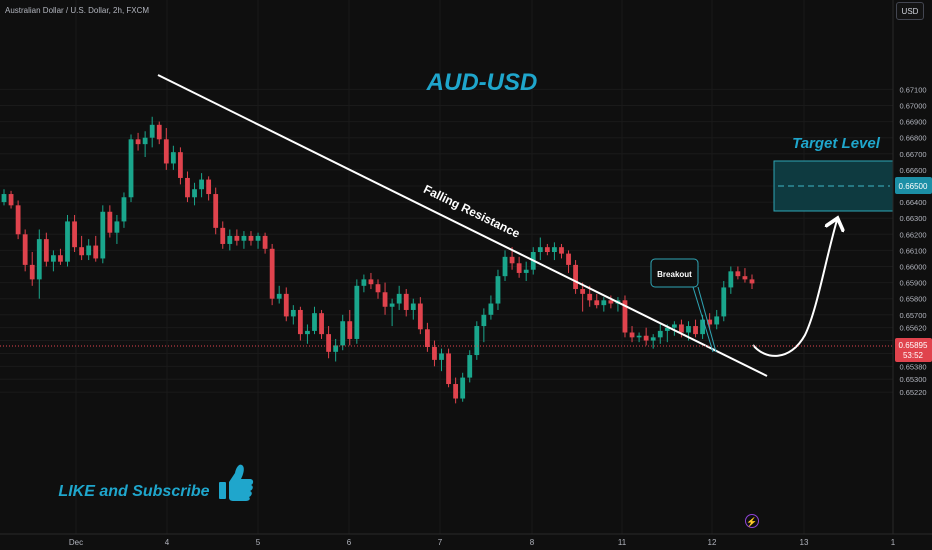 The height and width of the screenshot is (550, 932). I want to click on time-tick-label: 11, so click(622, 542).